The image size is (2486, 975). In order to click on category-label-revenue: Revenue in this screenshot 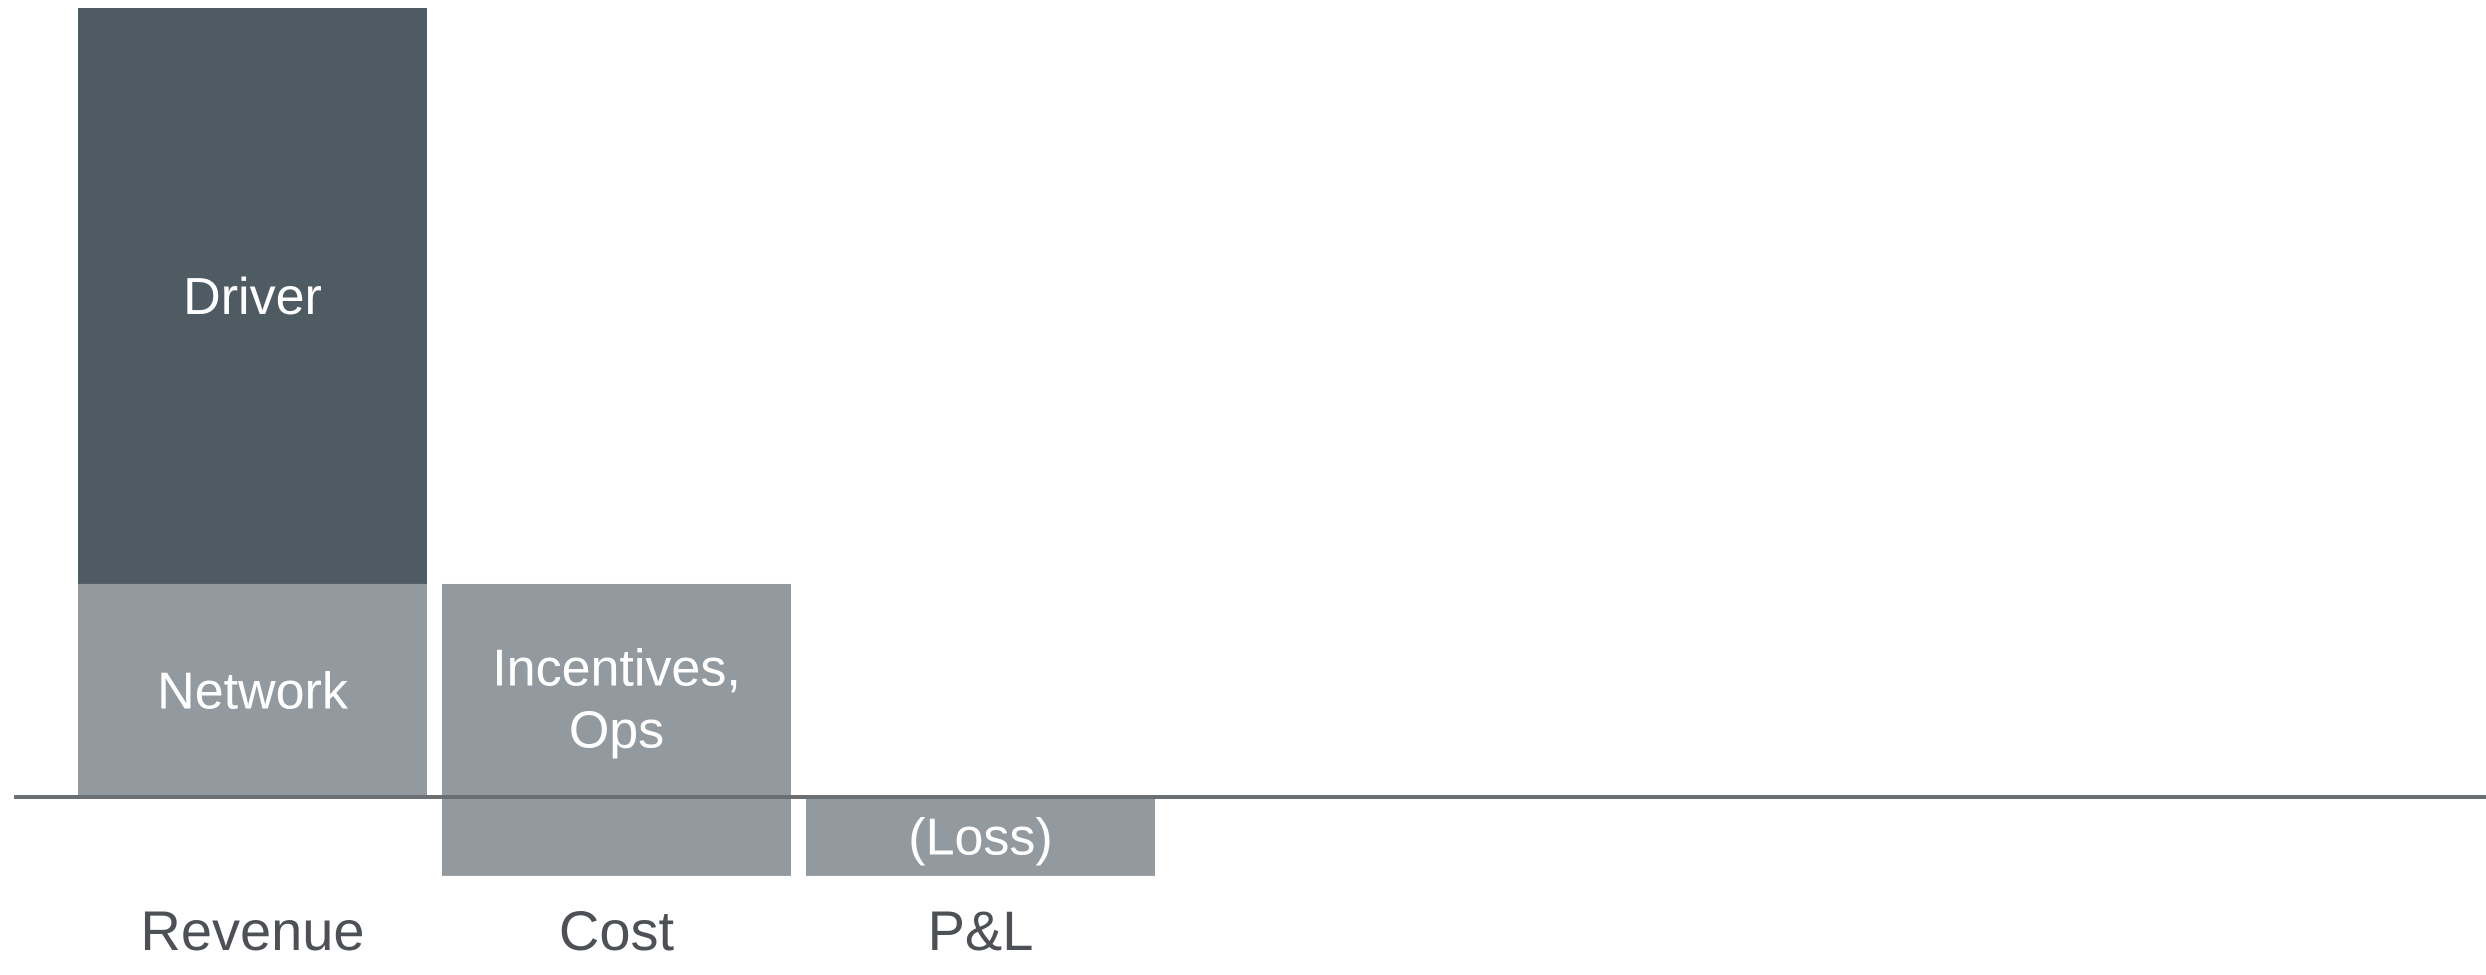, I will do `click(252, 930)`.